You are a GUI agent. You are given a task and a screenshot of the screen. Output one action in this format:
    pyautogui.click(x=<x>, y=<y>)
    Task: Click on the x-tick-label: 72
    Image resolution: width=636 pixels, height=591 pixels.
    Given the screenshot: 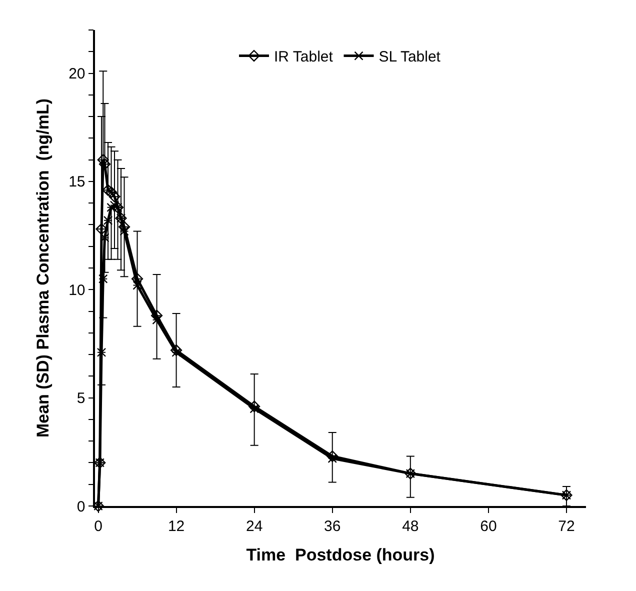 What is the action you would take?
    pyautogui.click(x=566, y=526)
    